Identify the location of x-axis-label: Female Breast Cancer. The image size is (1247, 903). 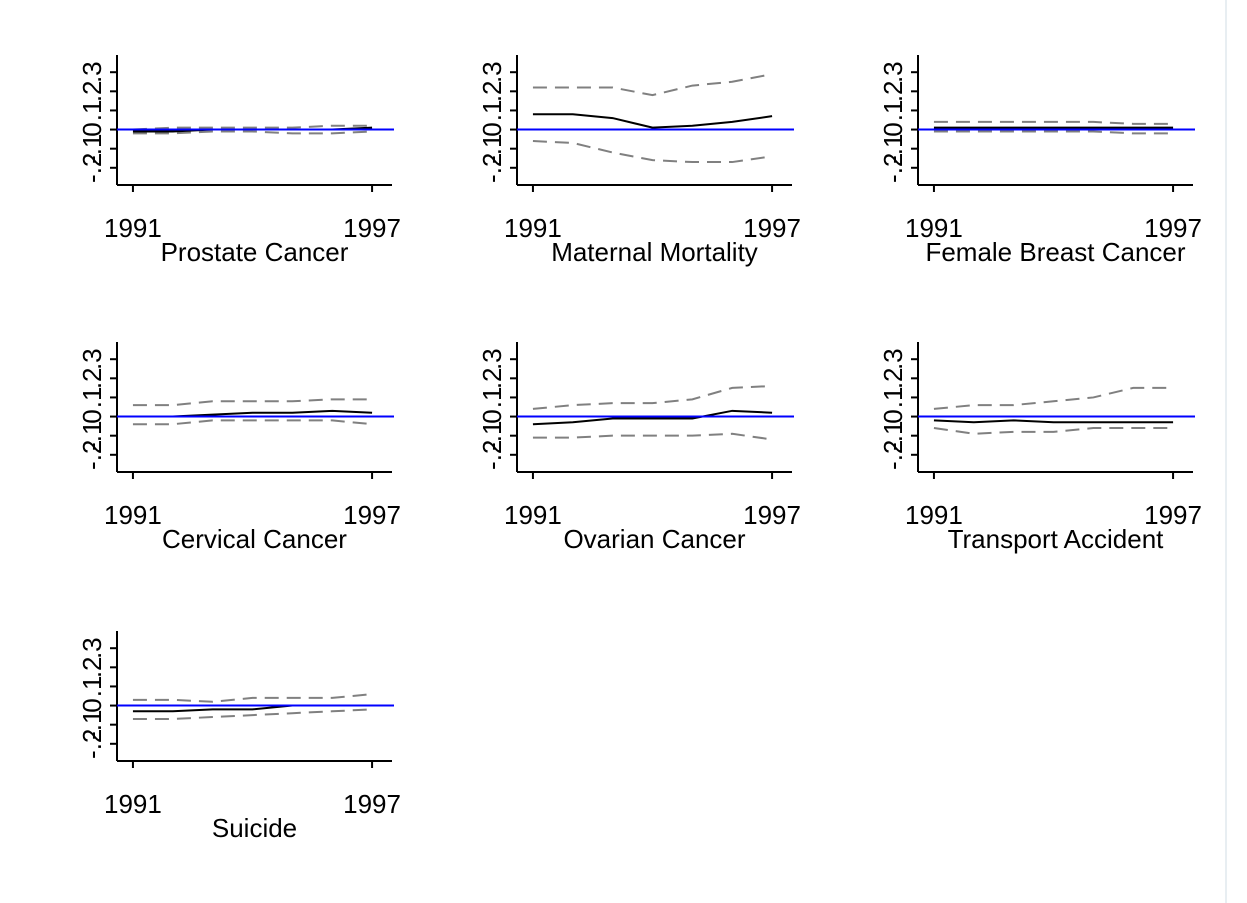
(1055, 252).